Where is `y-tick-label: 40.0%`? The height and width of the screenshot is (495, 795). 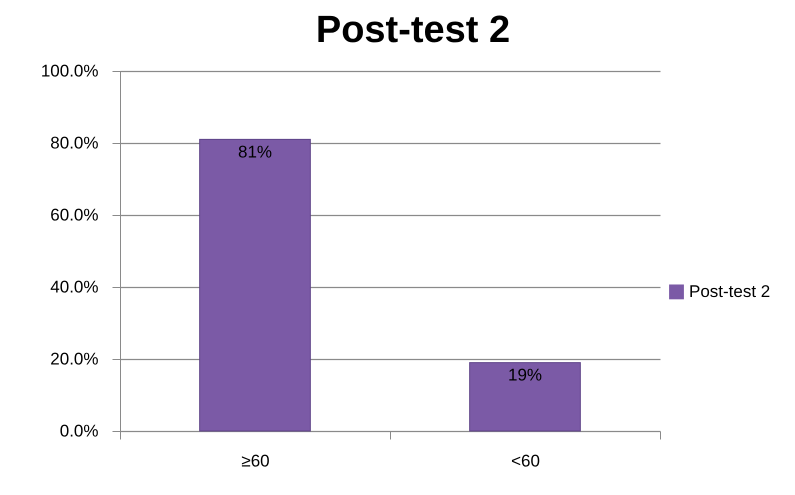 y-tick-label: 40.0% is located at coordinates (74, 287).